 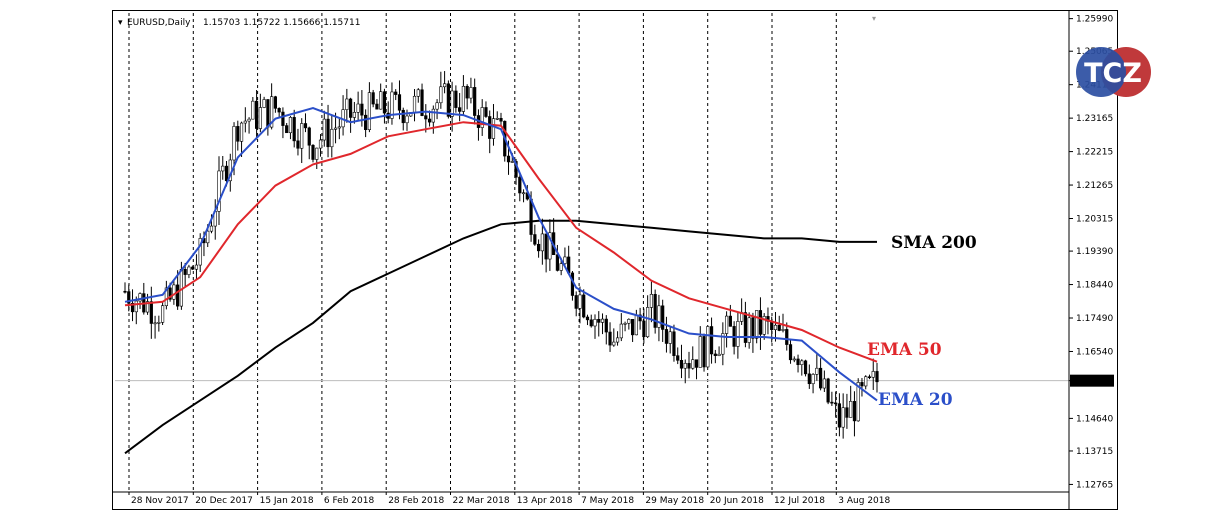 I want to click on x-tick-label: 7 May 2018, so click(x=607, y=501).